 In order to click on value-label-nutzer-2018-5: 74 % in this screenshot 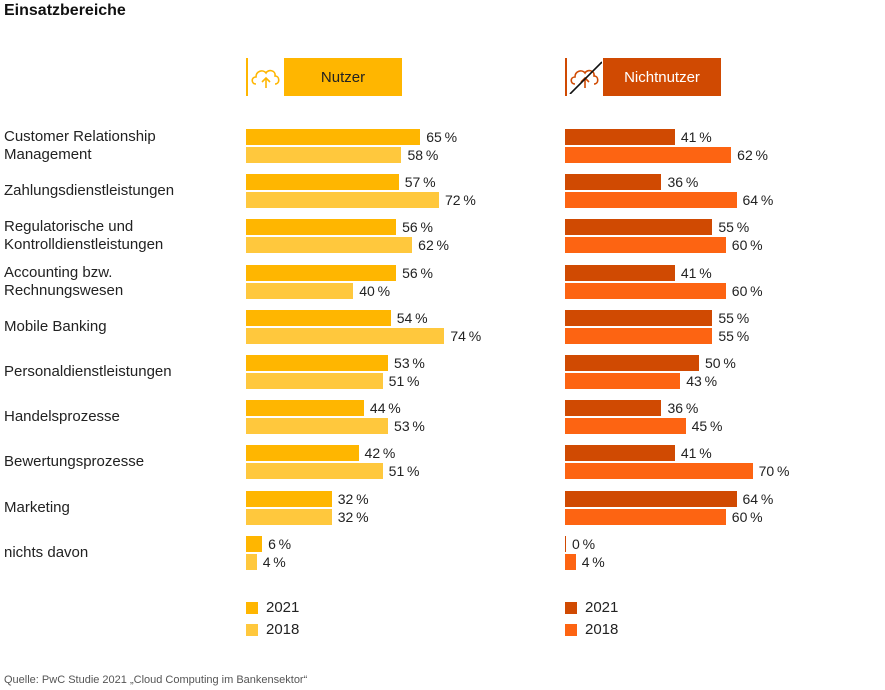, I will do `click(466, 335)`.